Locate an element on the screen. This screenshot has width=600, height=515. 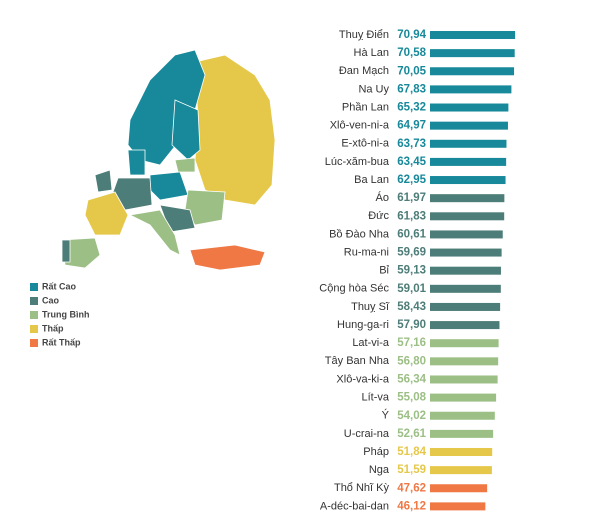
legend-label: Rất Cao is located at coordinates (59, 286).